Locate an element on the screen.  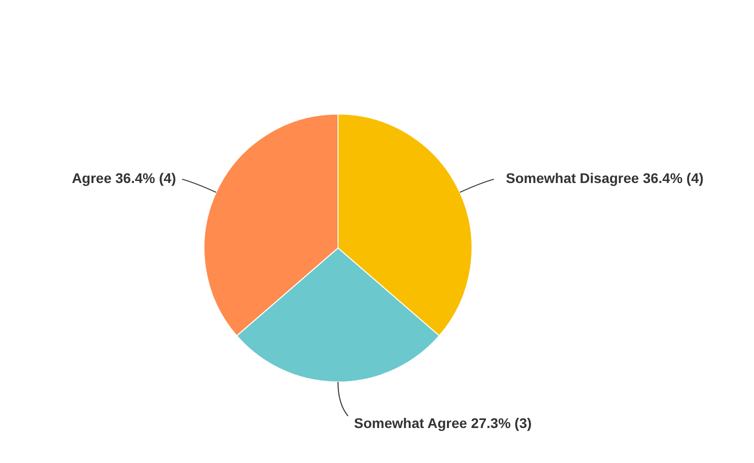
slice-label: Somewhat Disagree 36.4% (4) is located at coordinates (605, 178).